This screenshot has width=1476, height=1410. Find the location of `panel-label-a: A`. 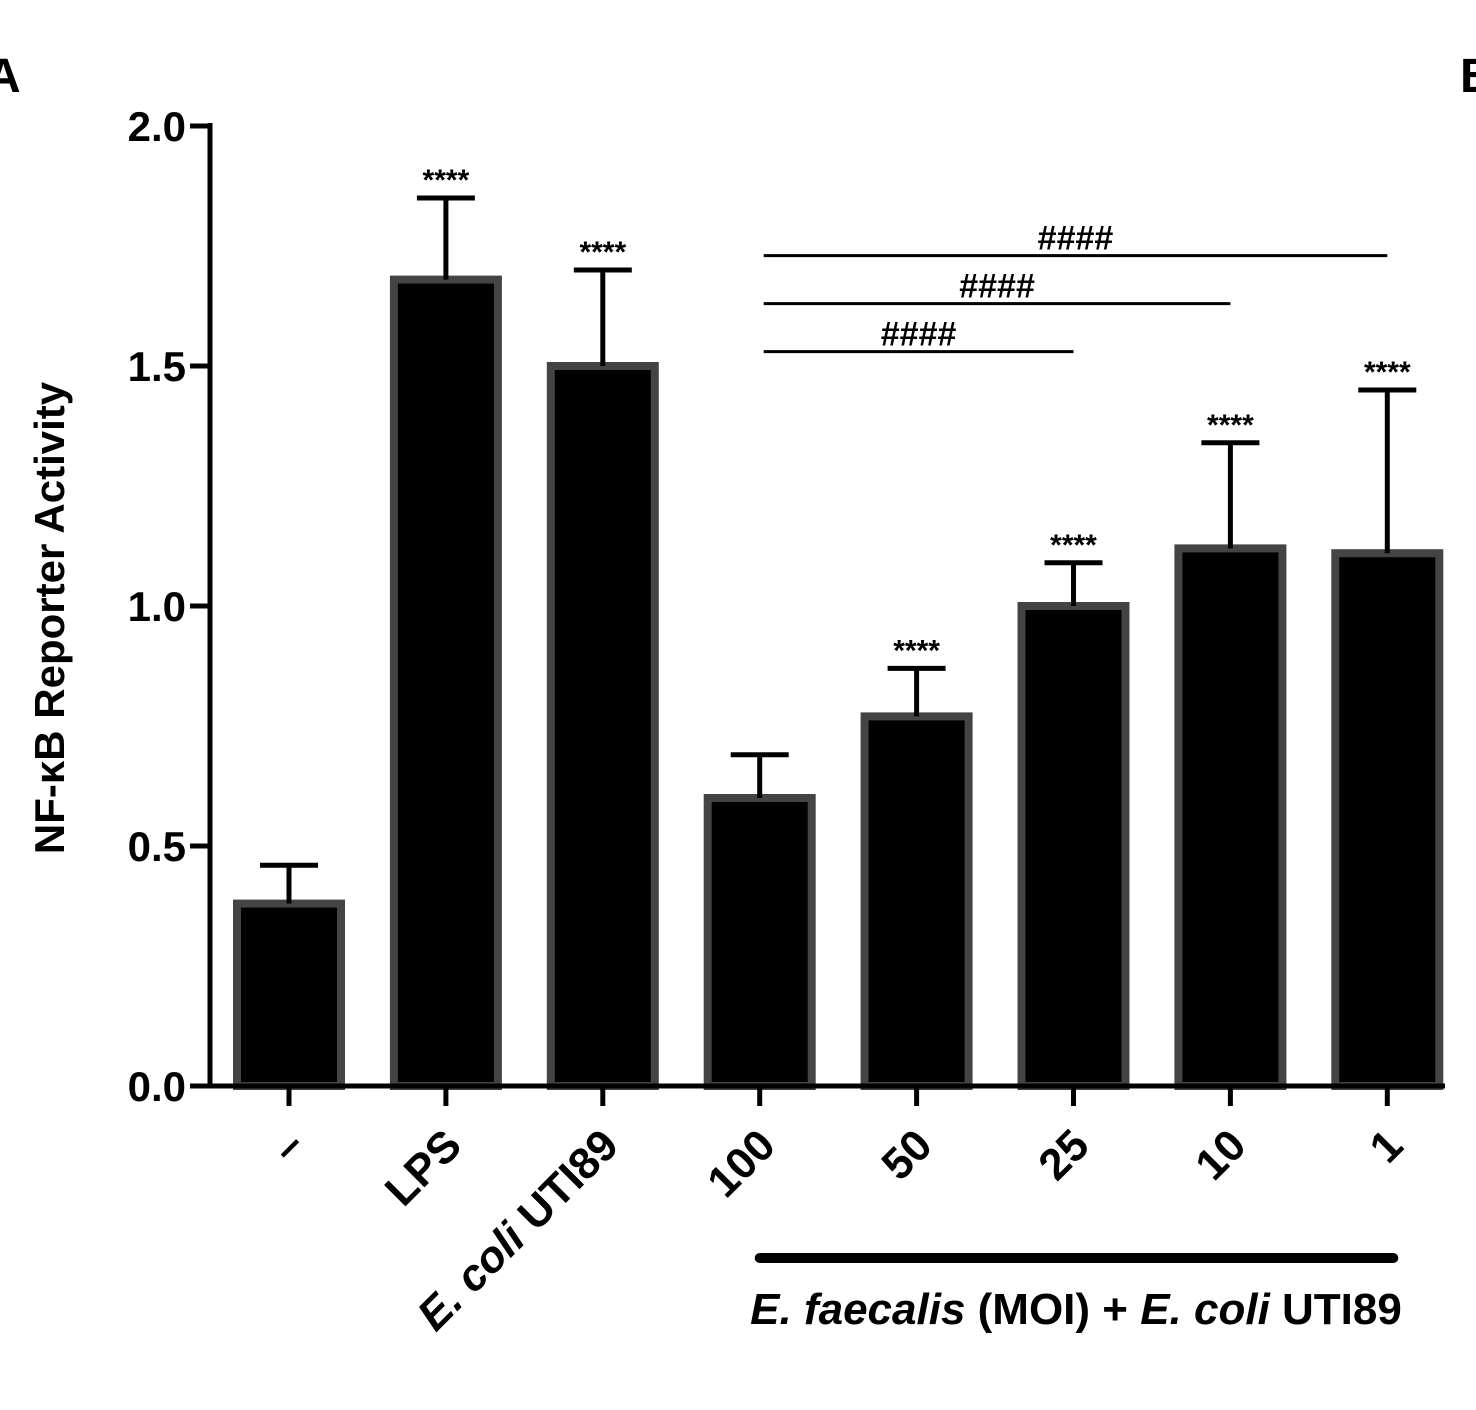

panel-label-a: A is located at coordinates (10, 76).